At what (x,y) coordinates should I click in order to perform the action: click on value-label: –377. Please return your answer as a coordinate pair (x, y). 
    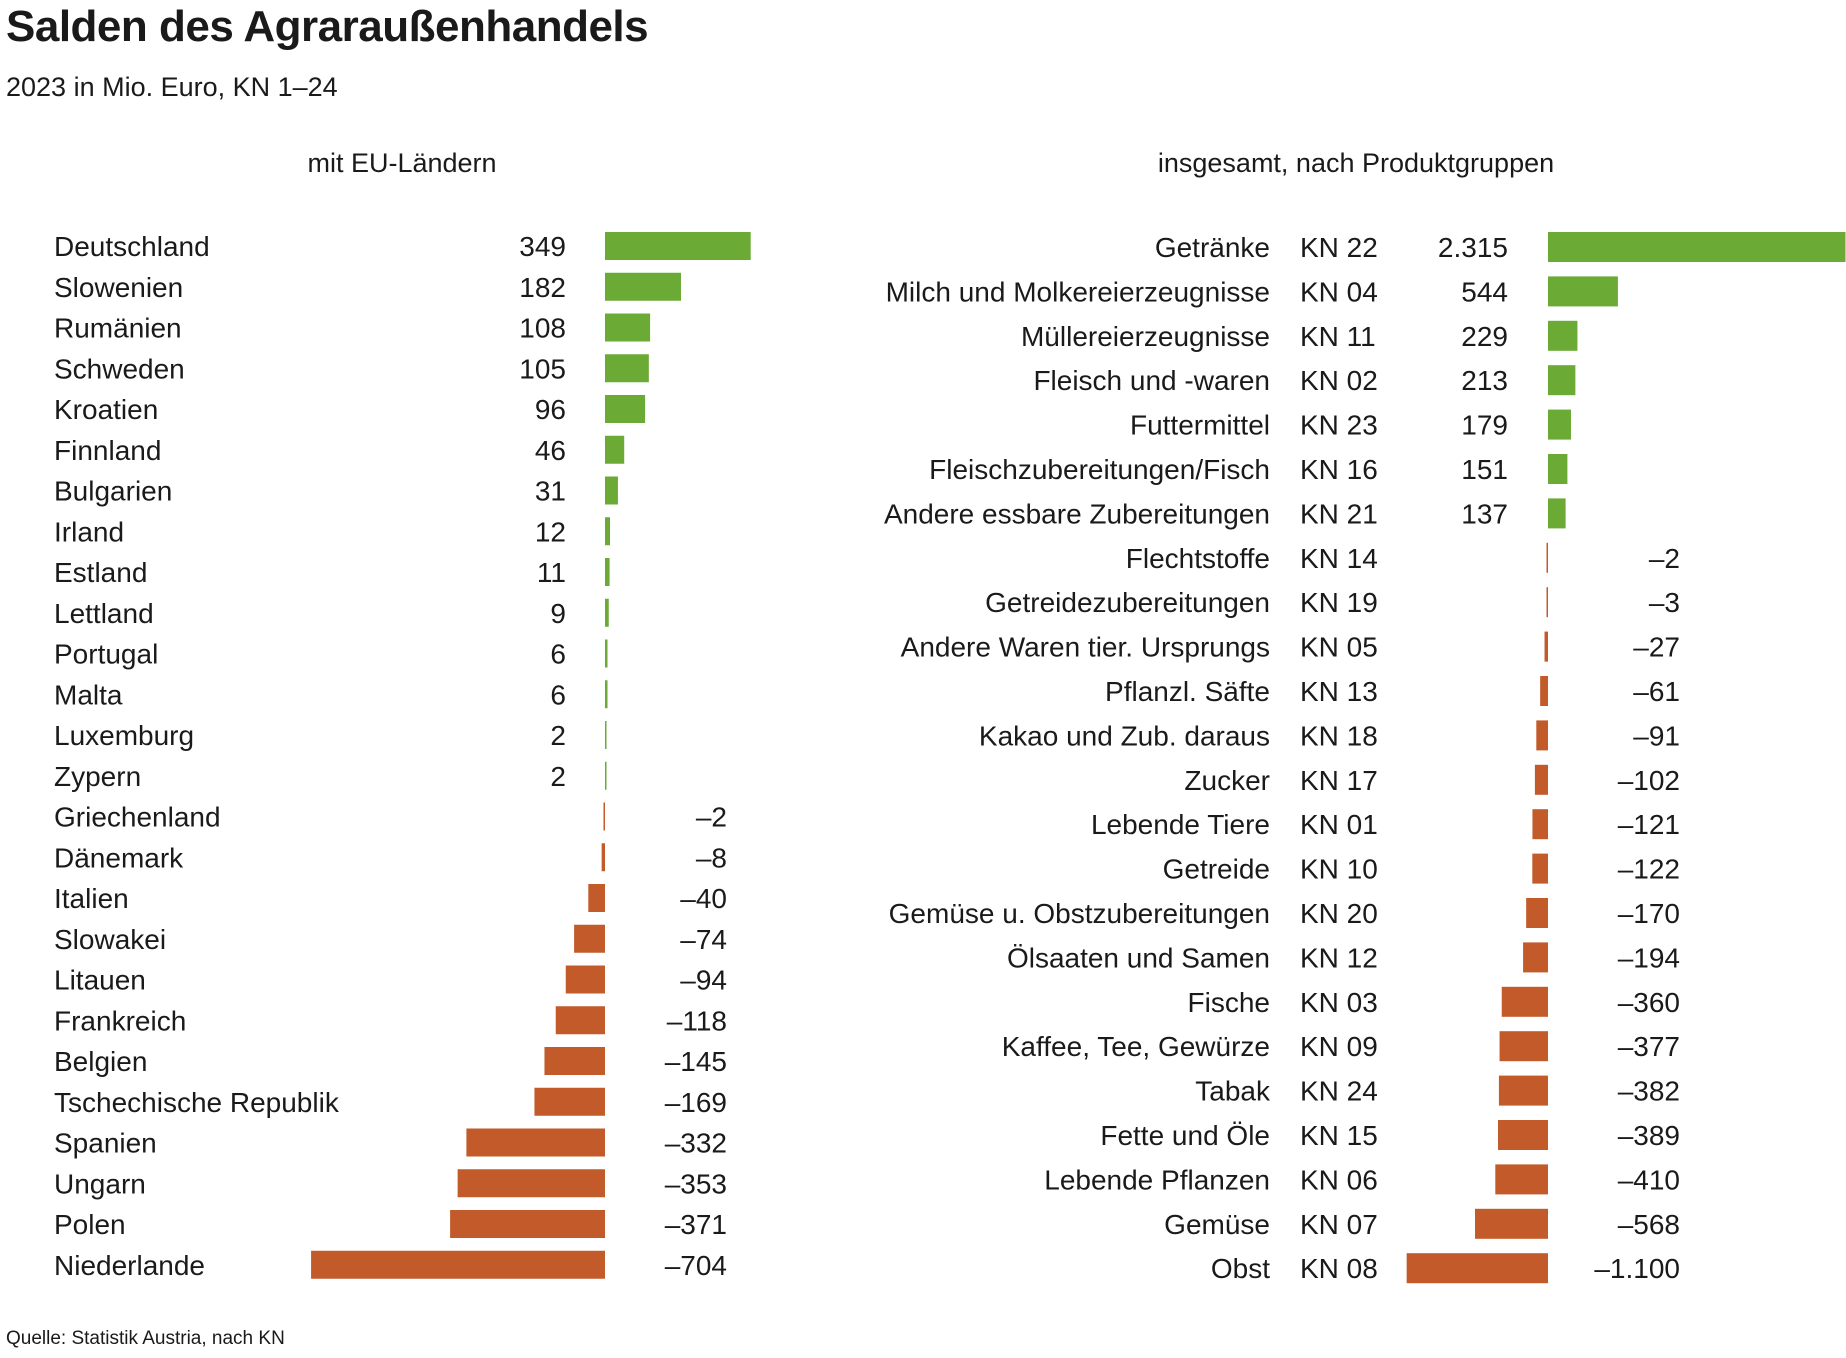
    Looking at the image, I should click on (1649, 1046).